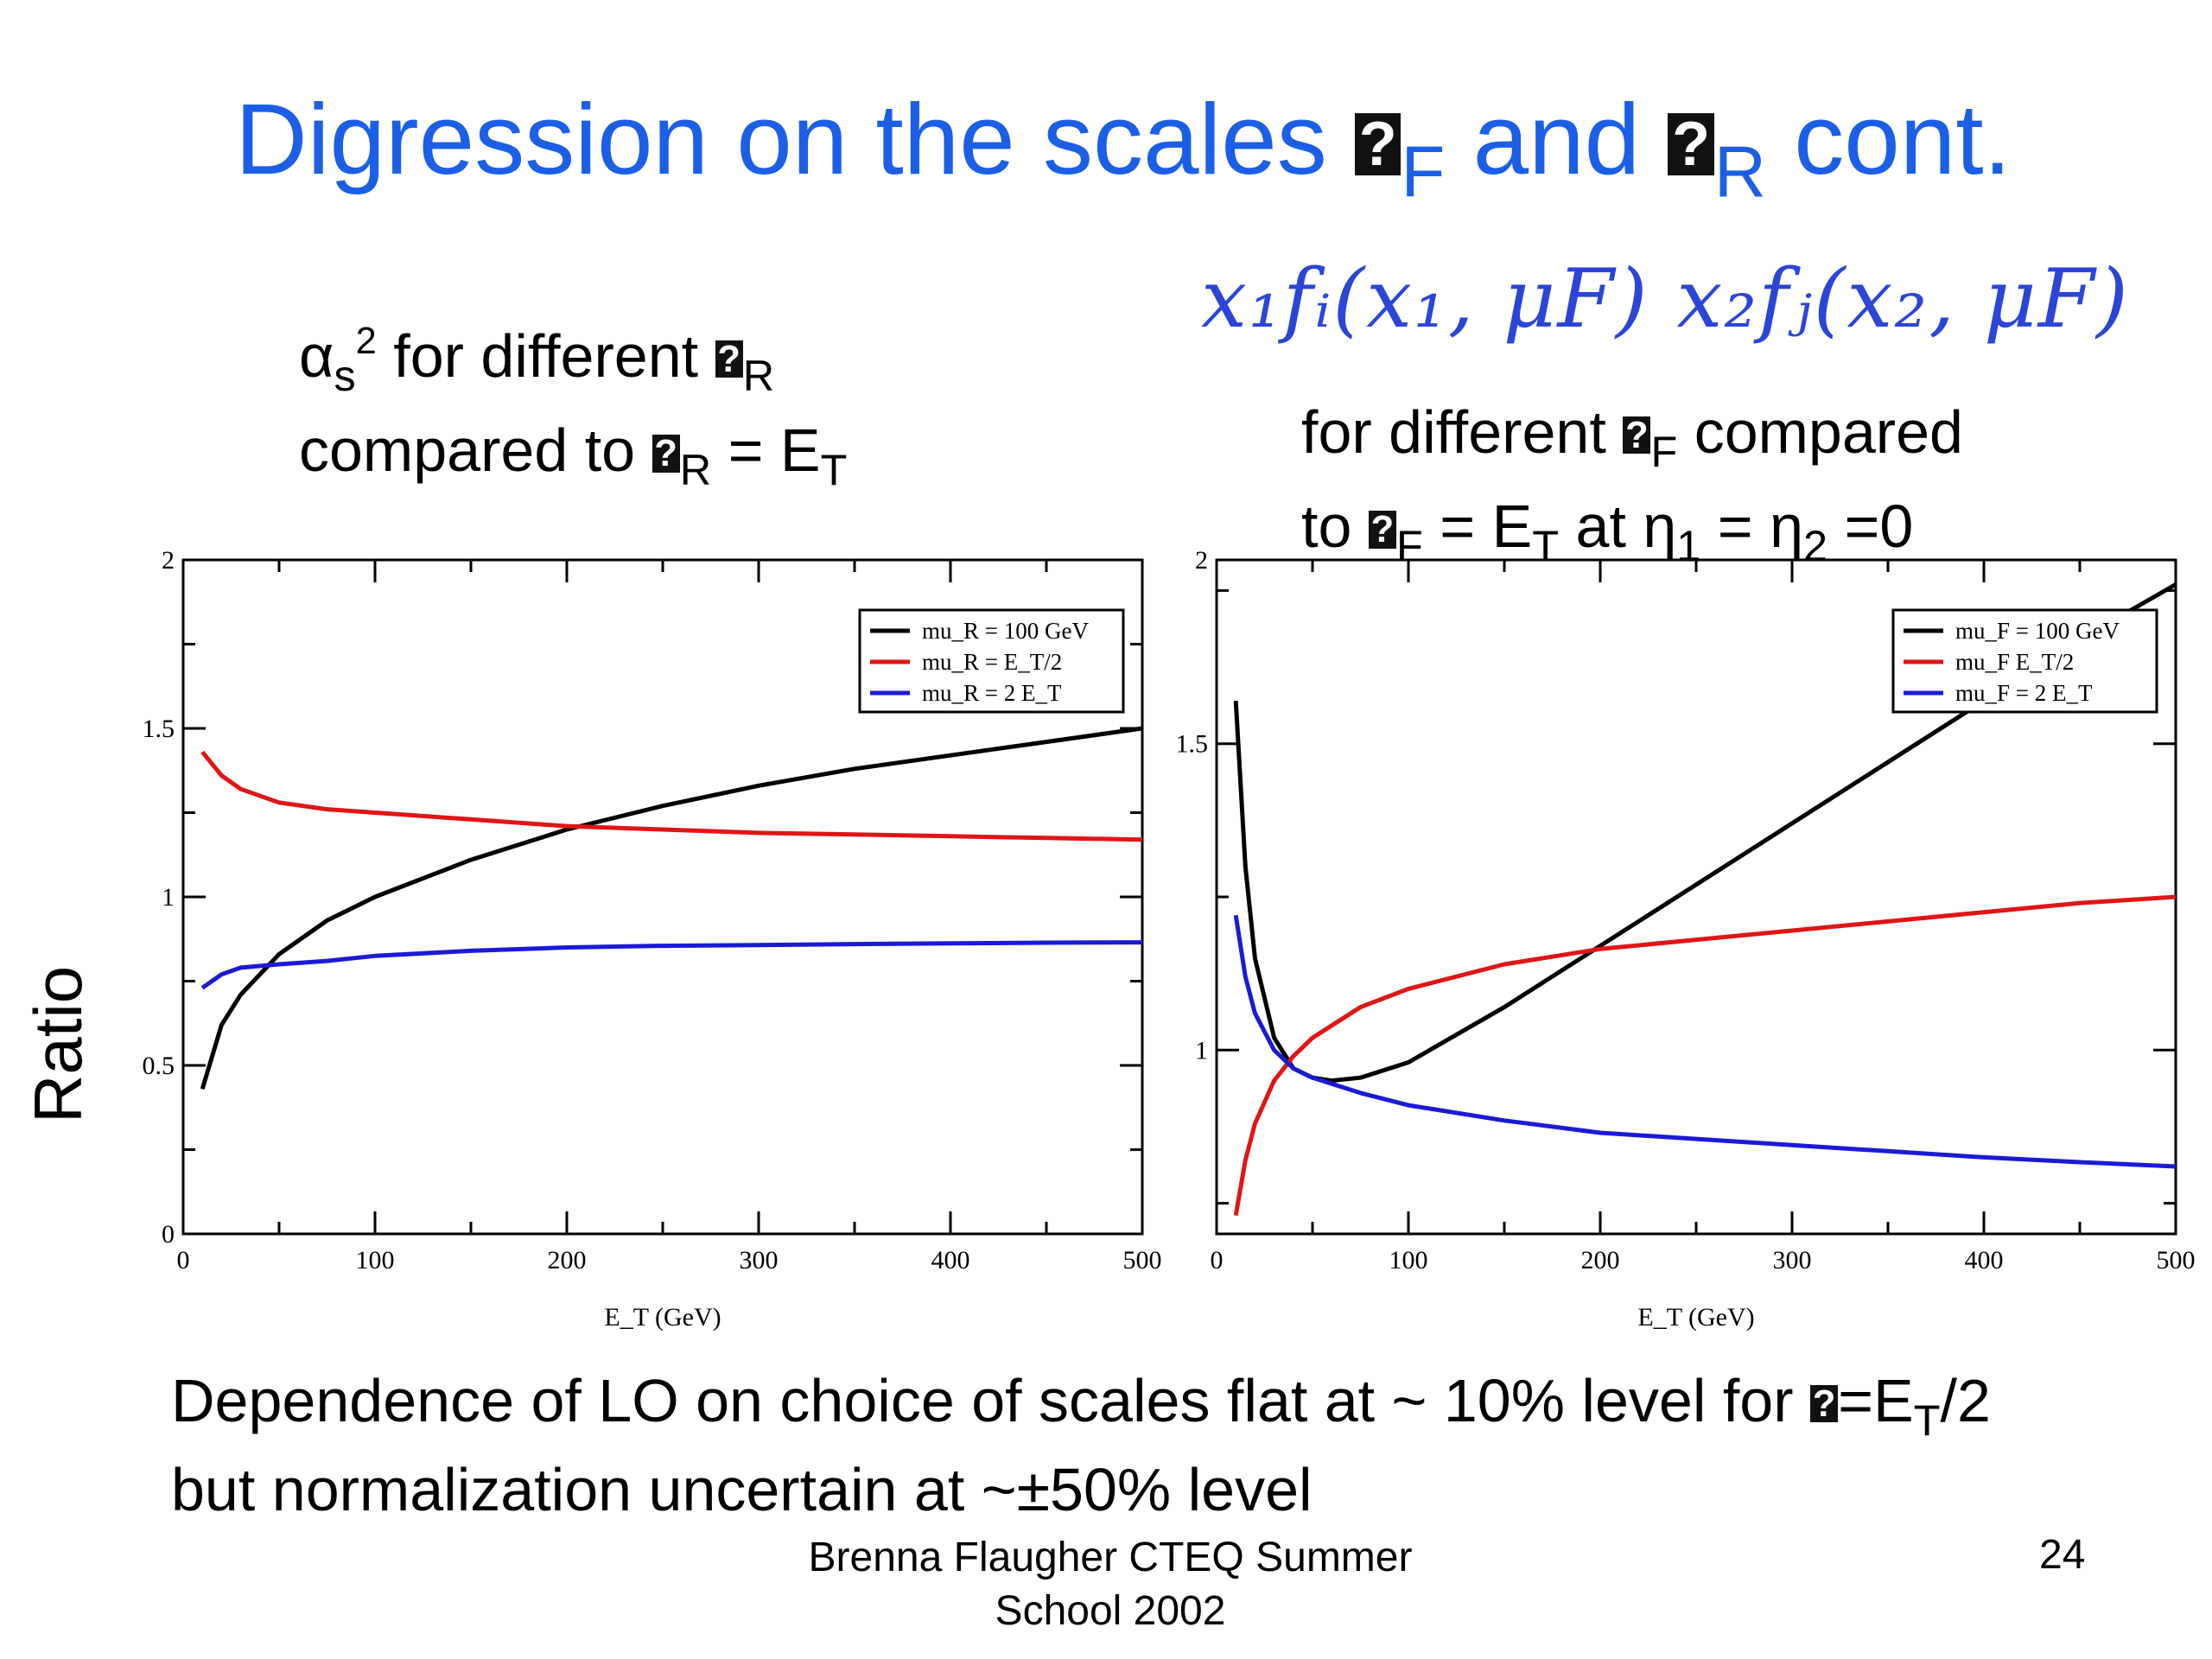 Image resolution: width=2212 pixels, height=1659 pixels. I want to click on legend-entry: mu_F E_T/2, so click(2014, 662).